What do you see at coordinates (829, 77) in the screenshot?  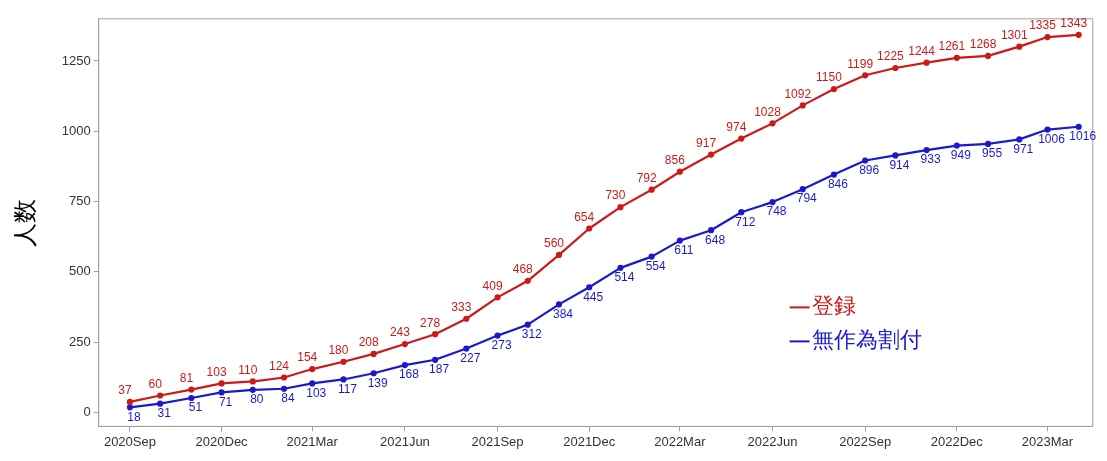 I see `data-label: 1150` at bounding box center [829, 77].